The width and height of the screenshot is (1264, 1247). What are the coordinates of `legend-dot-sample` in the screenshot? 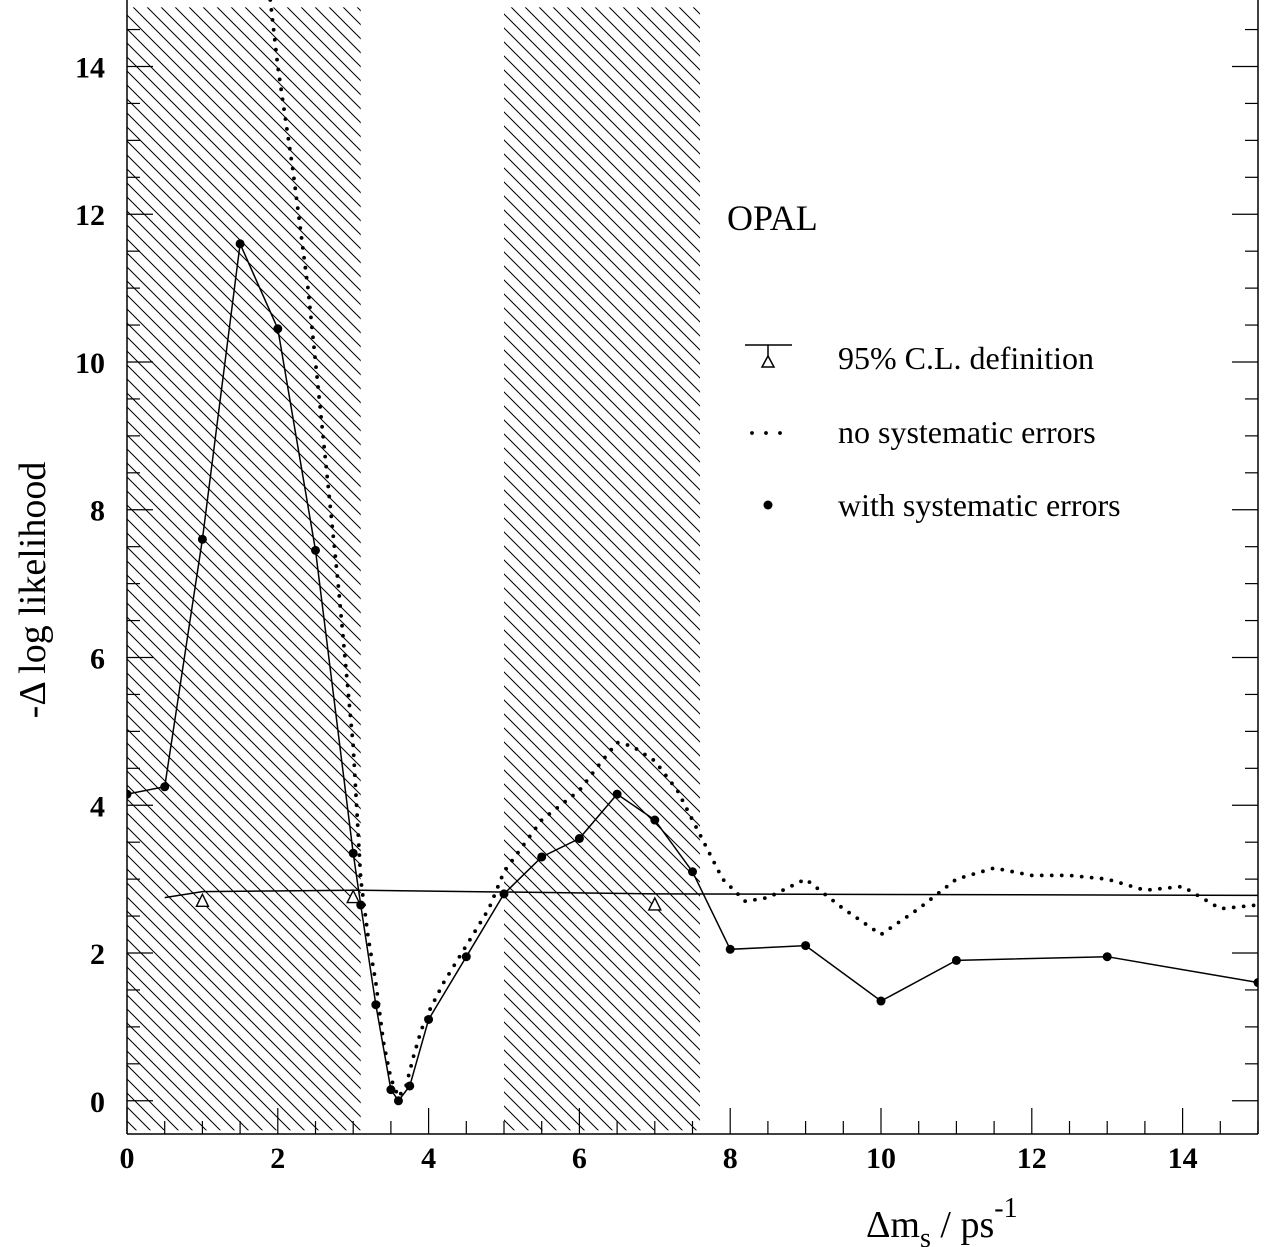 It's located at (780, 433).